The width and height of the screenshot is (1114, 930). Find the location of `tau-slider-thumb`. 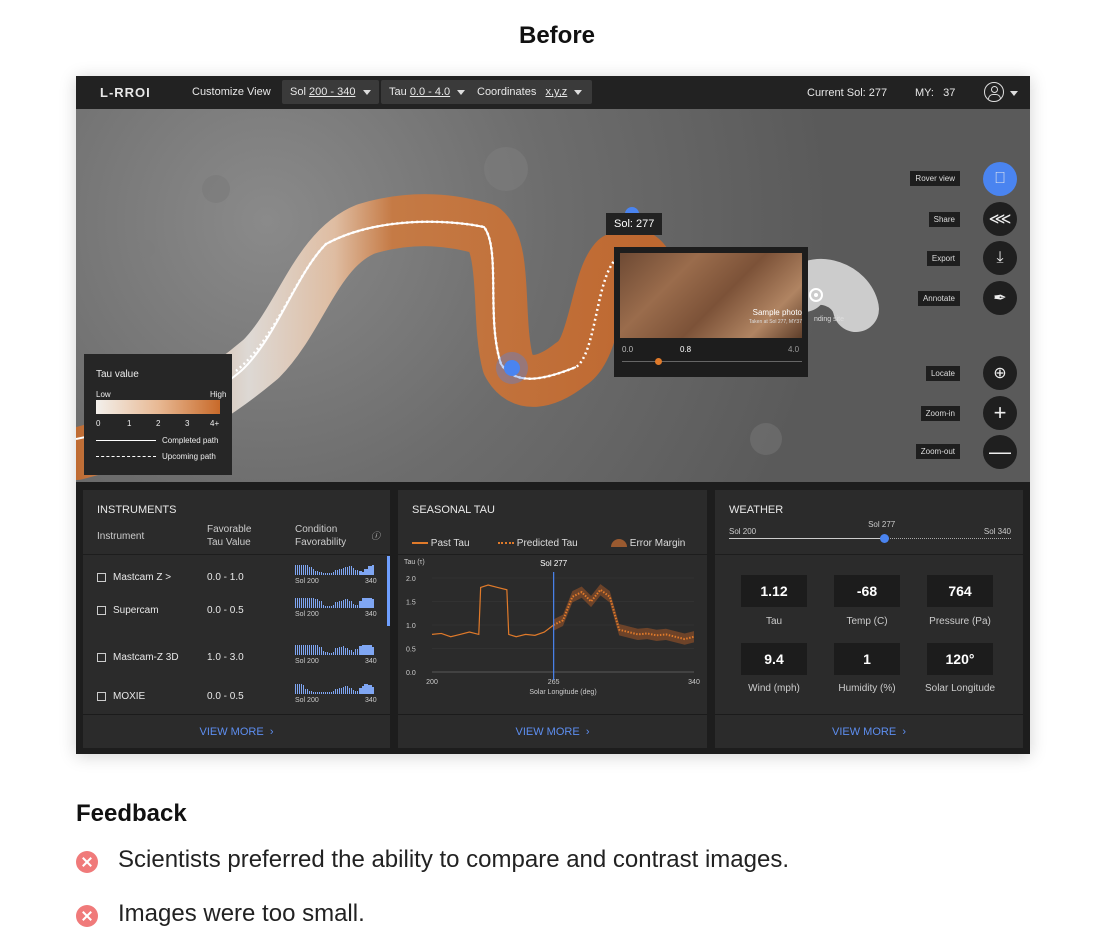

tau-slider-thumb is located at coordinates (658, 361).